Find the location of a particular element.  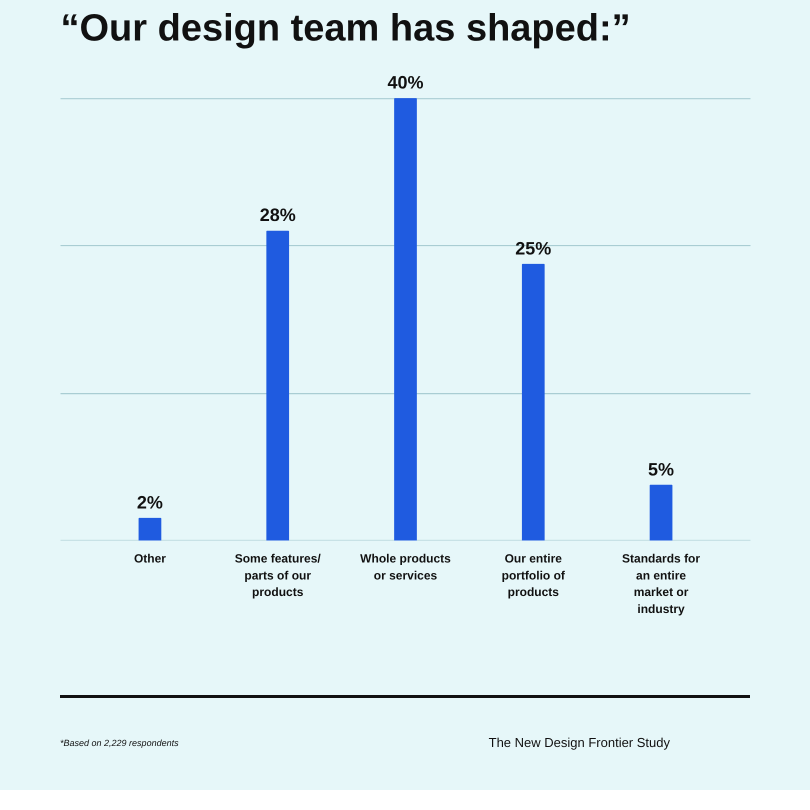

text: *Based on 2,229 respondents is located at coordinates (119, 743).